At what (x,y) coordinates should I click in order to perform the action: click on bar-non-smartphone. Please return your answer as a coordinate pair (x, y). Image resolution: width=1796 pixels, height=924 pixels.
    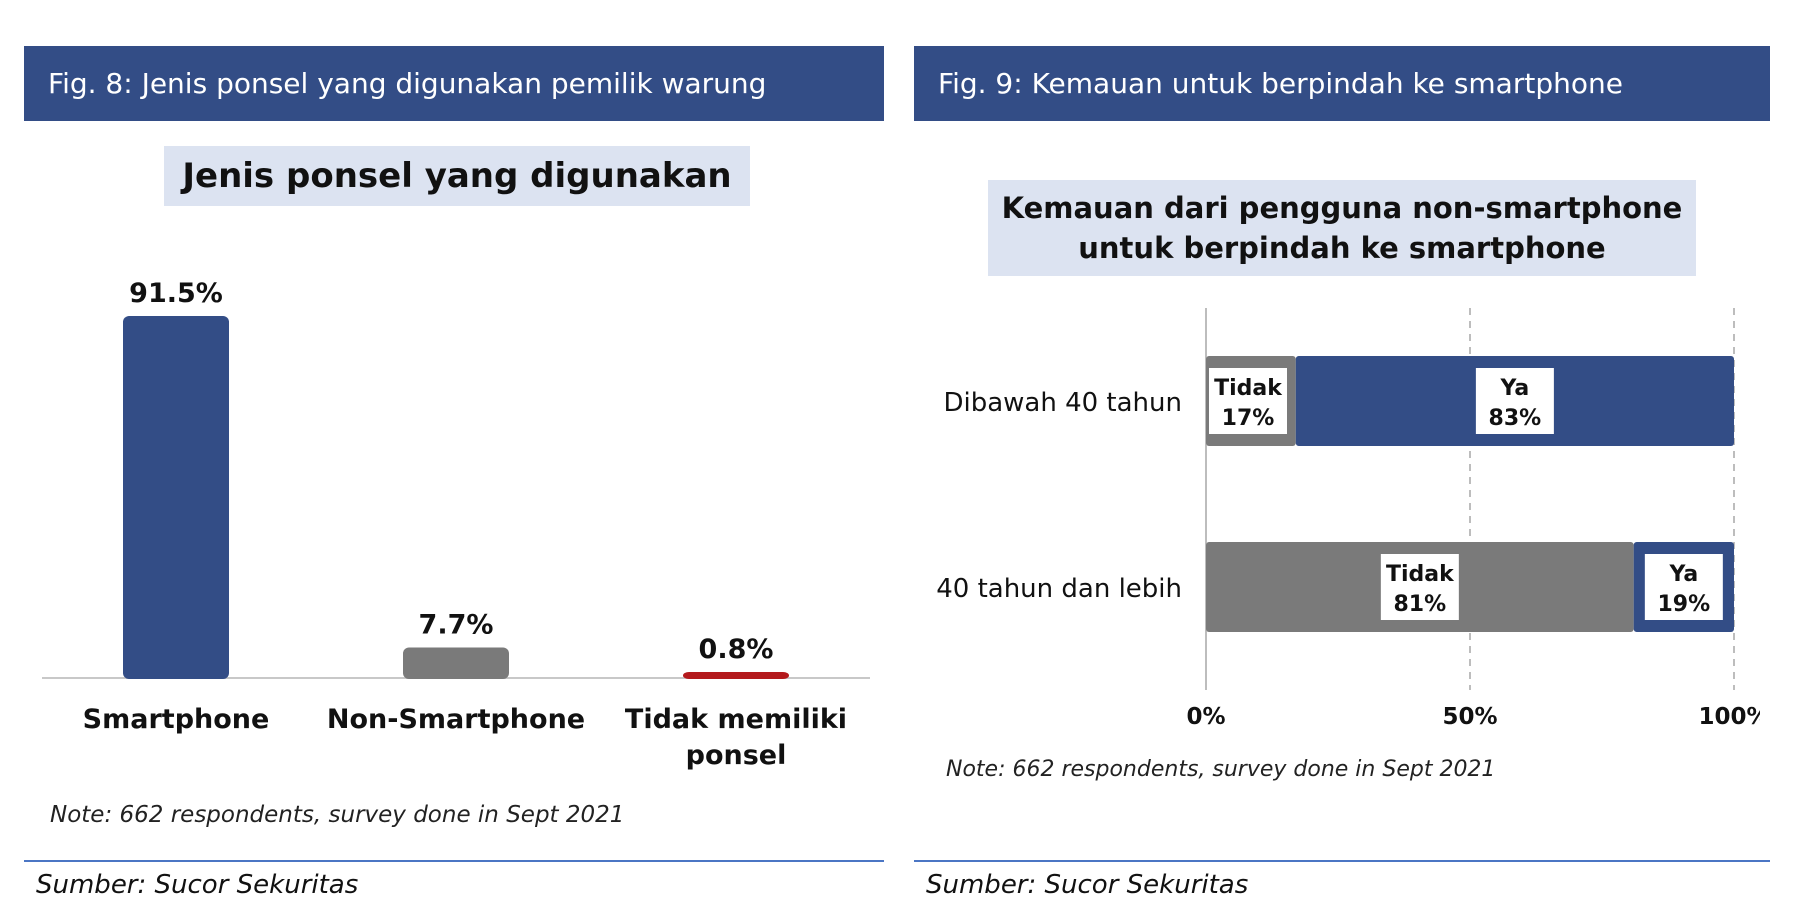
    Looking at the image, I should click on (456, 663).